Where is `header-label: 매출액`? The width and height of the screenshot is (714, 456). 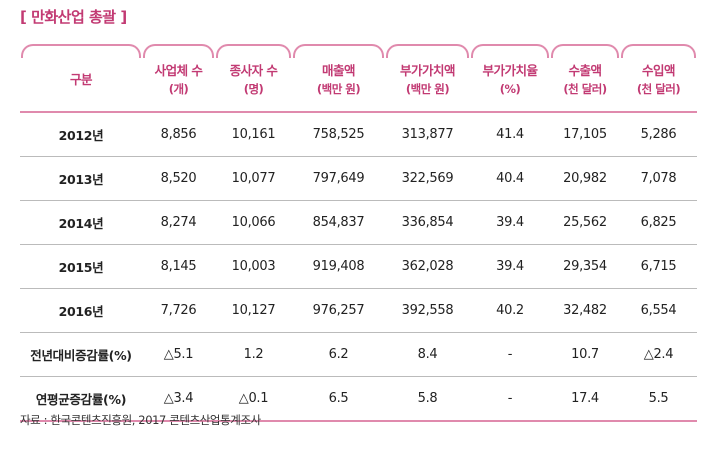 header-label: 매출액 is located at coordinates (338, 70).